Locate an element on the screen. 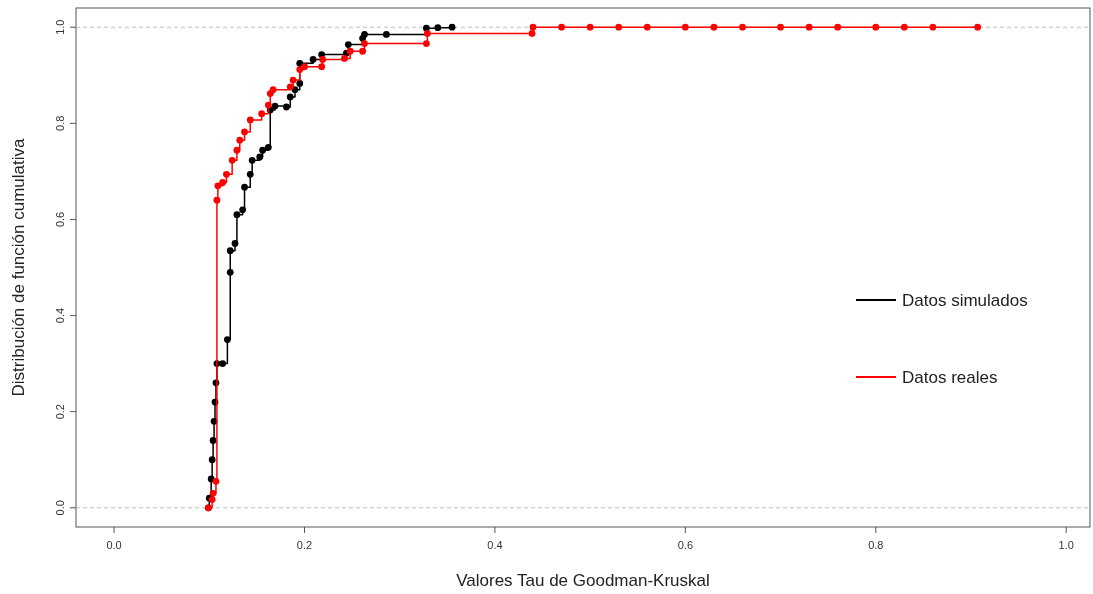 The height and width of the screenshot is (594, 1093). legend-label: Datos simulados is located at coordinates (965, 300).